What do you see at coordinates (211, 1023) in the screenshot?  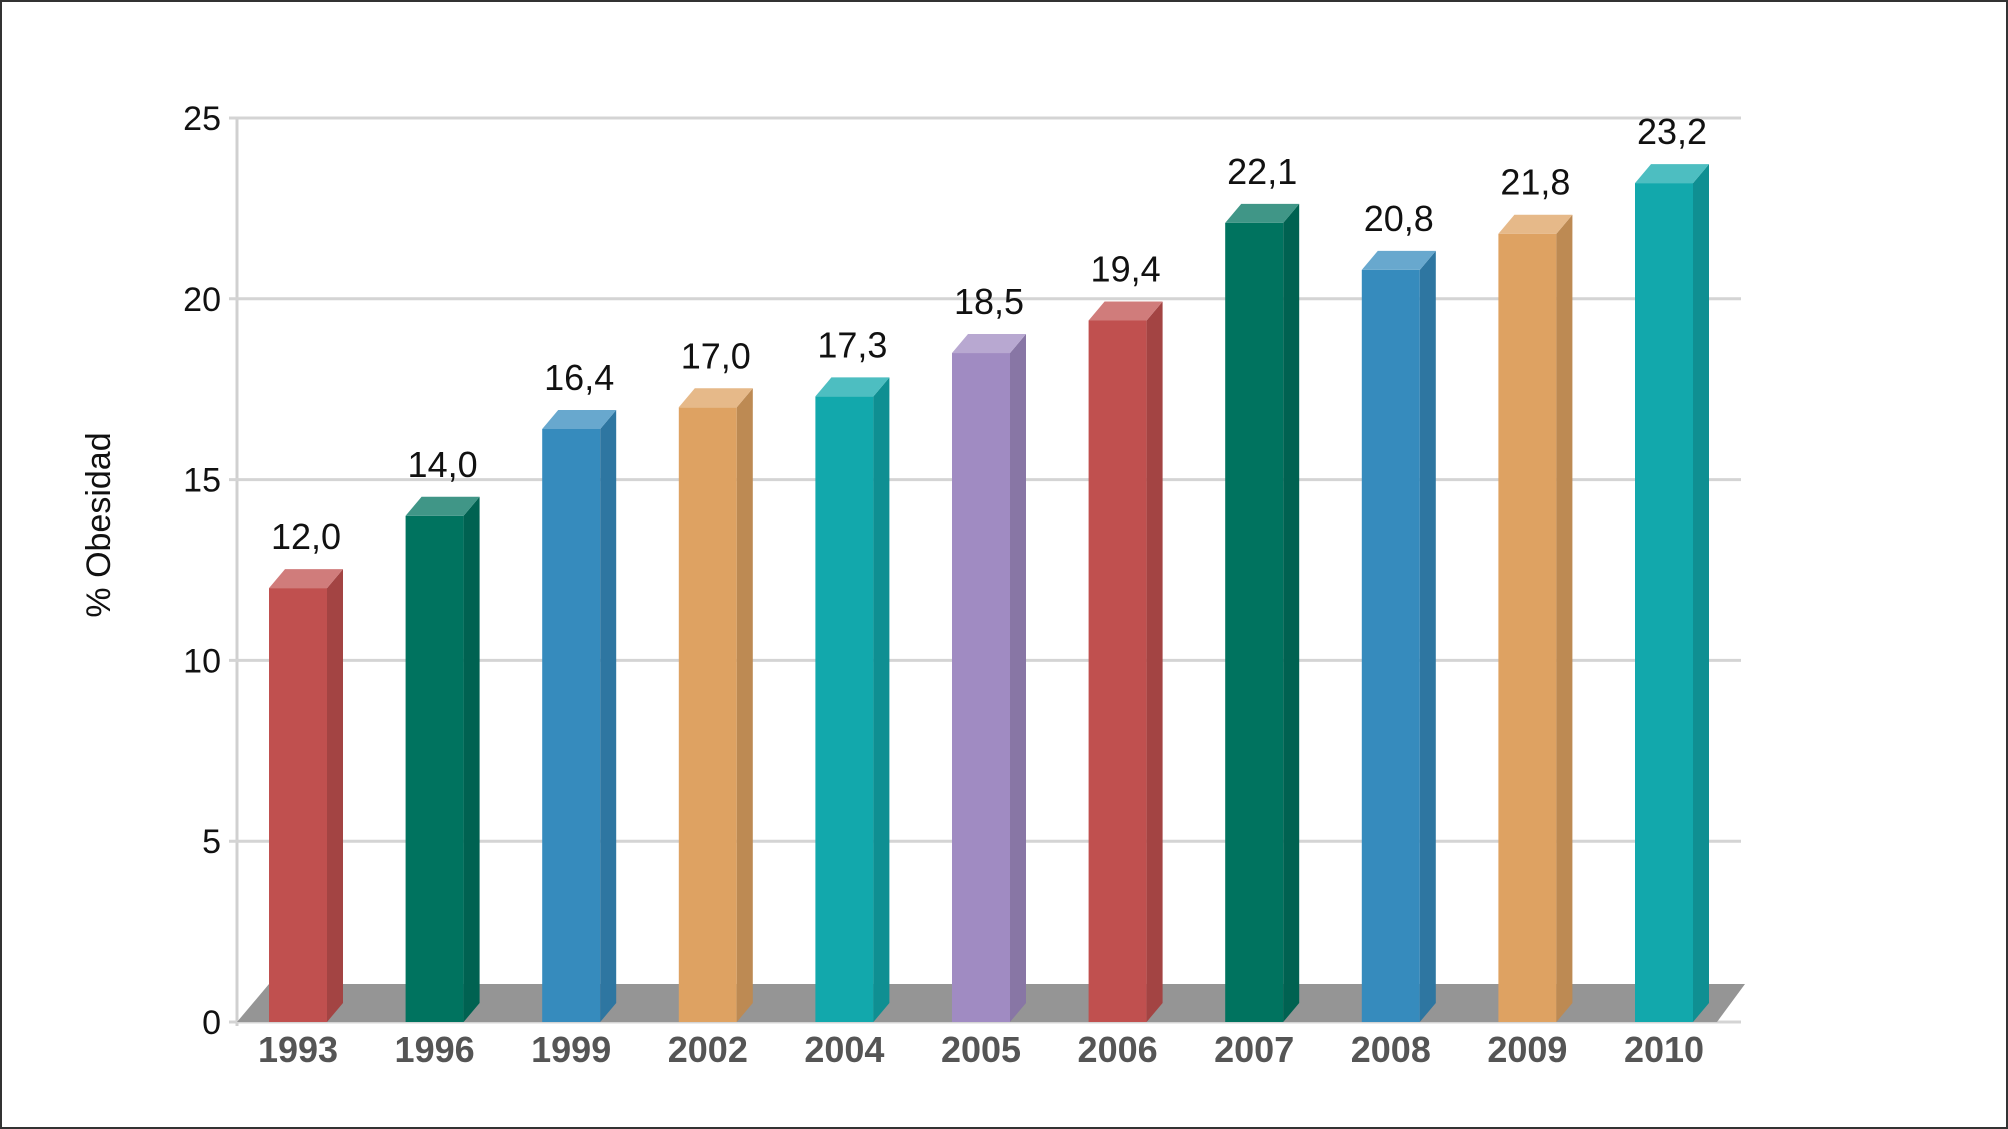 I see `y-tick-label: 0` at bounding box center [211, 1023].